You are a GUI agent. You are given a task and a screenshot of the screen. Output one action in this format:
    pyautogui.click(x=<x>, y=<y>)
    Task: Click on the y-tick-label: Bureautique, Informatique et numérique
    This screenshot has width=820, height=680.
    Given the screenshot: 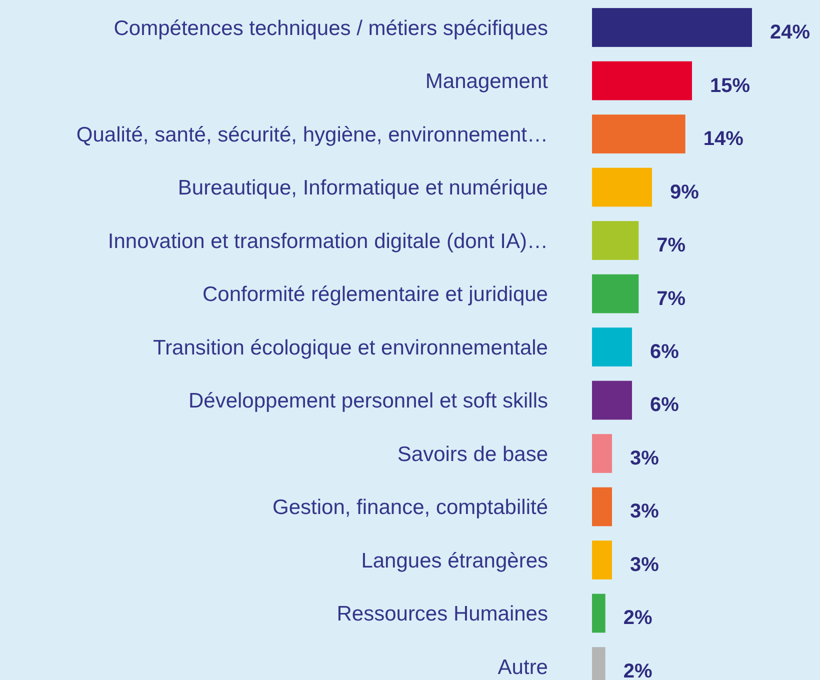 What is the action you would take?
    pyautogui.click(x=363, y=188)
    